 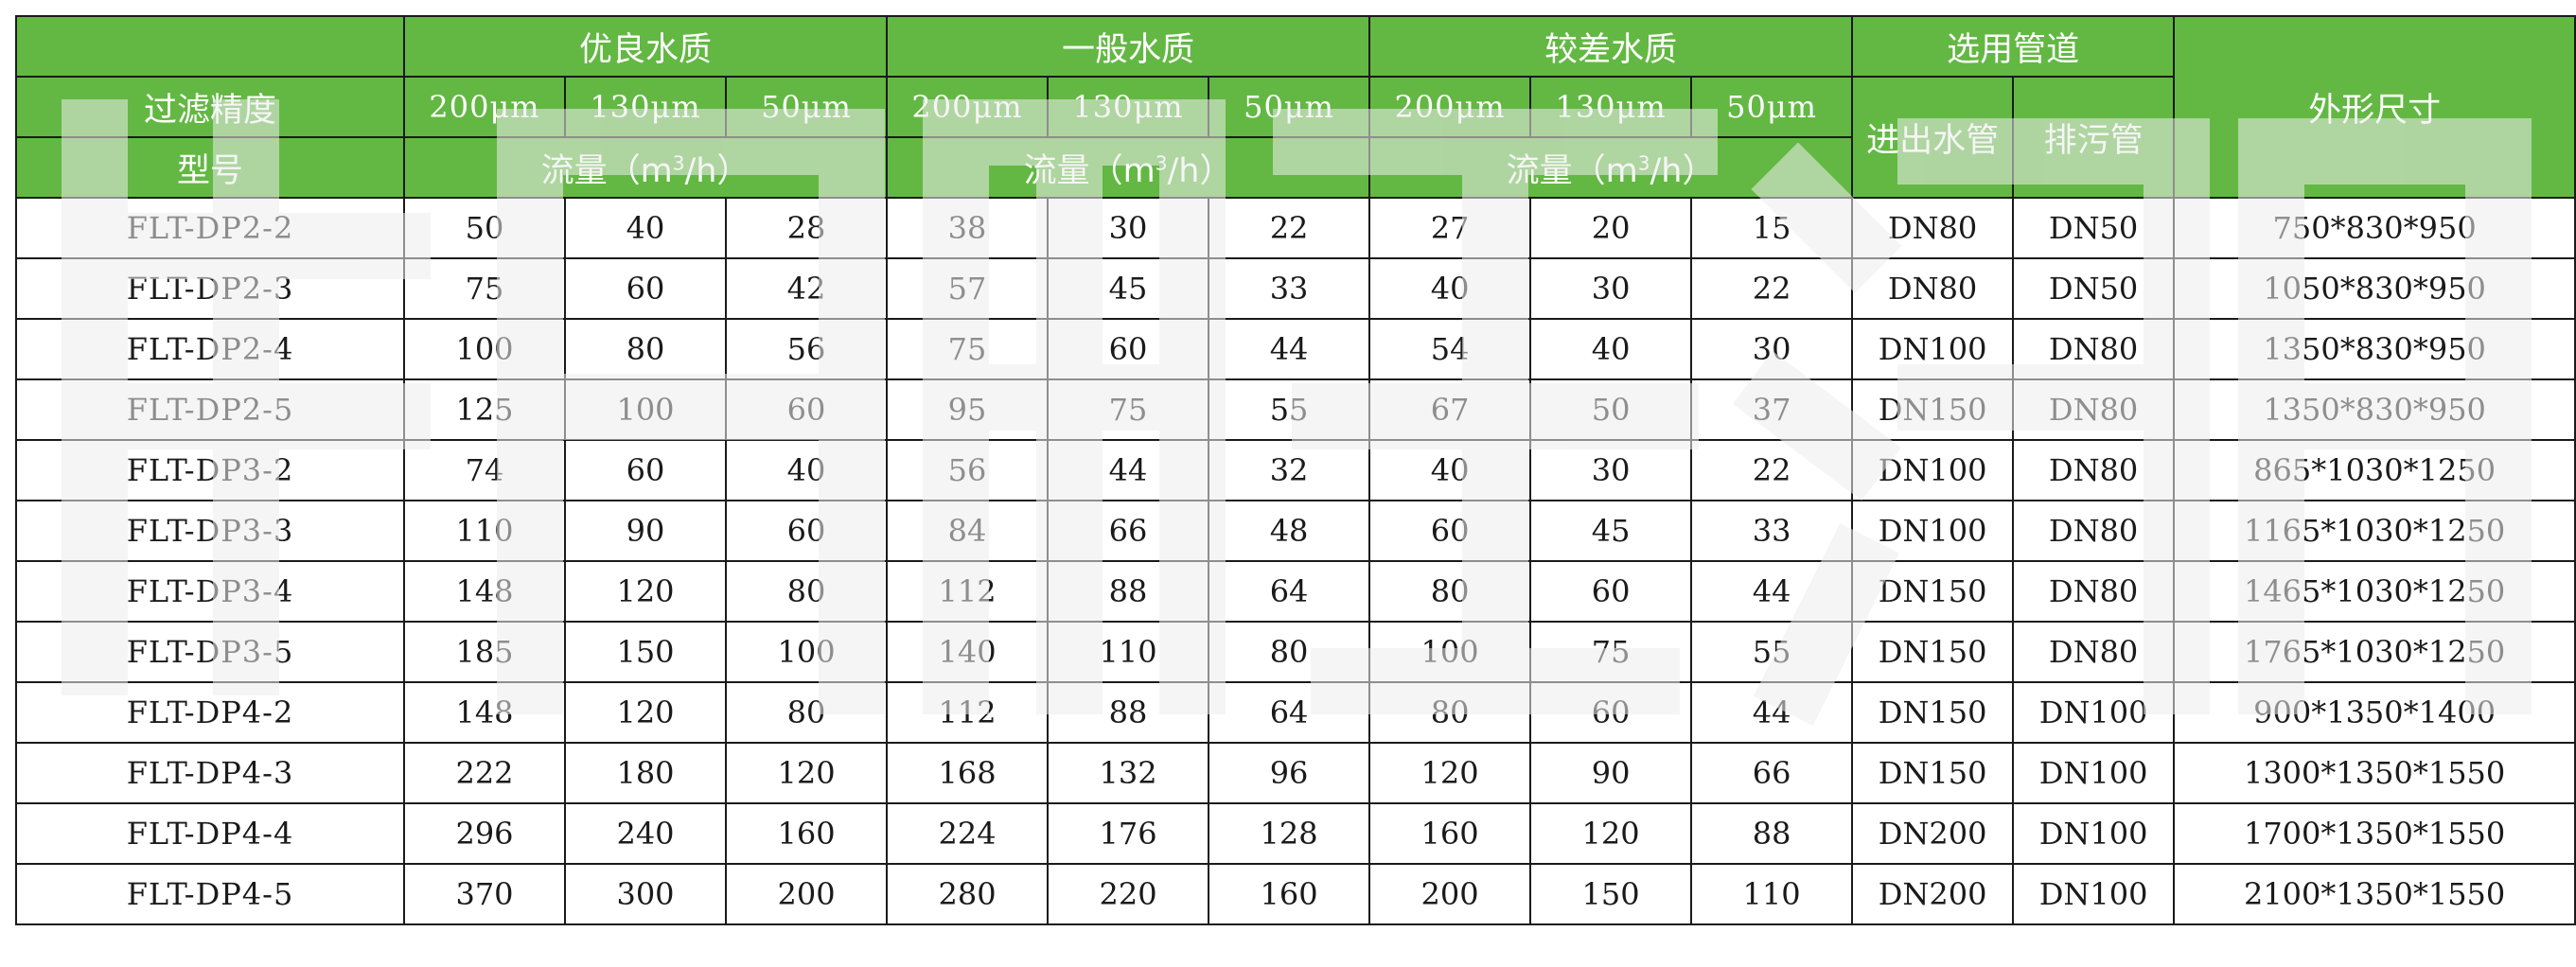 What do you see at coordinates (806, 652) in the screenshot?
I see `cell-flow-value: 100` at bounding box center [806, 652].